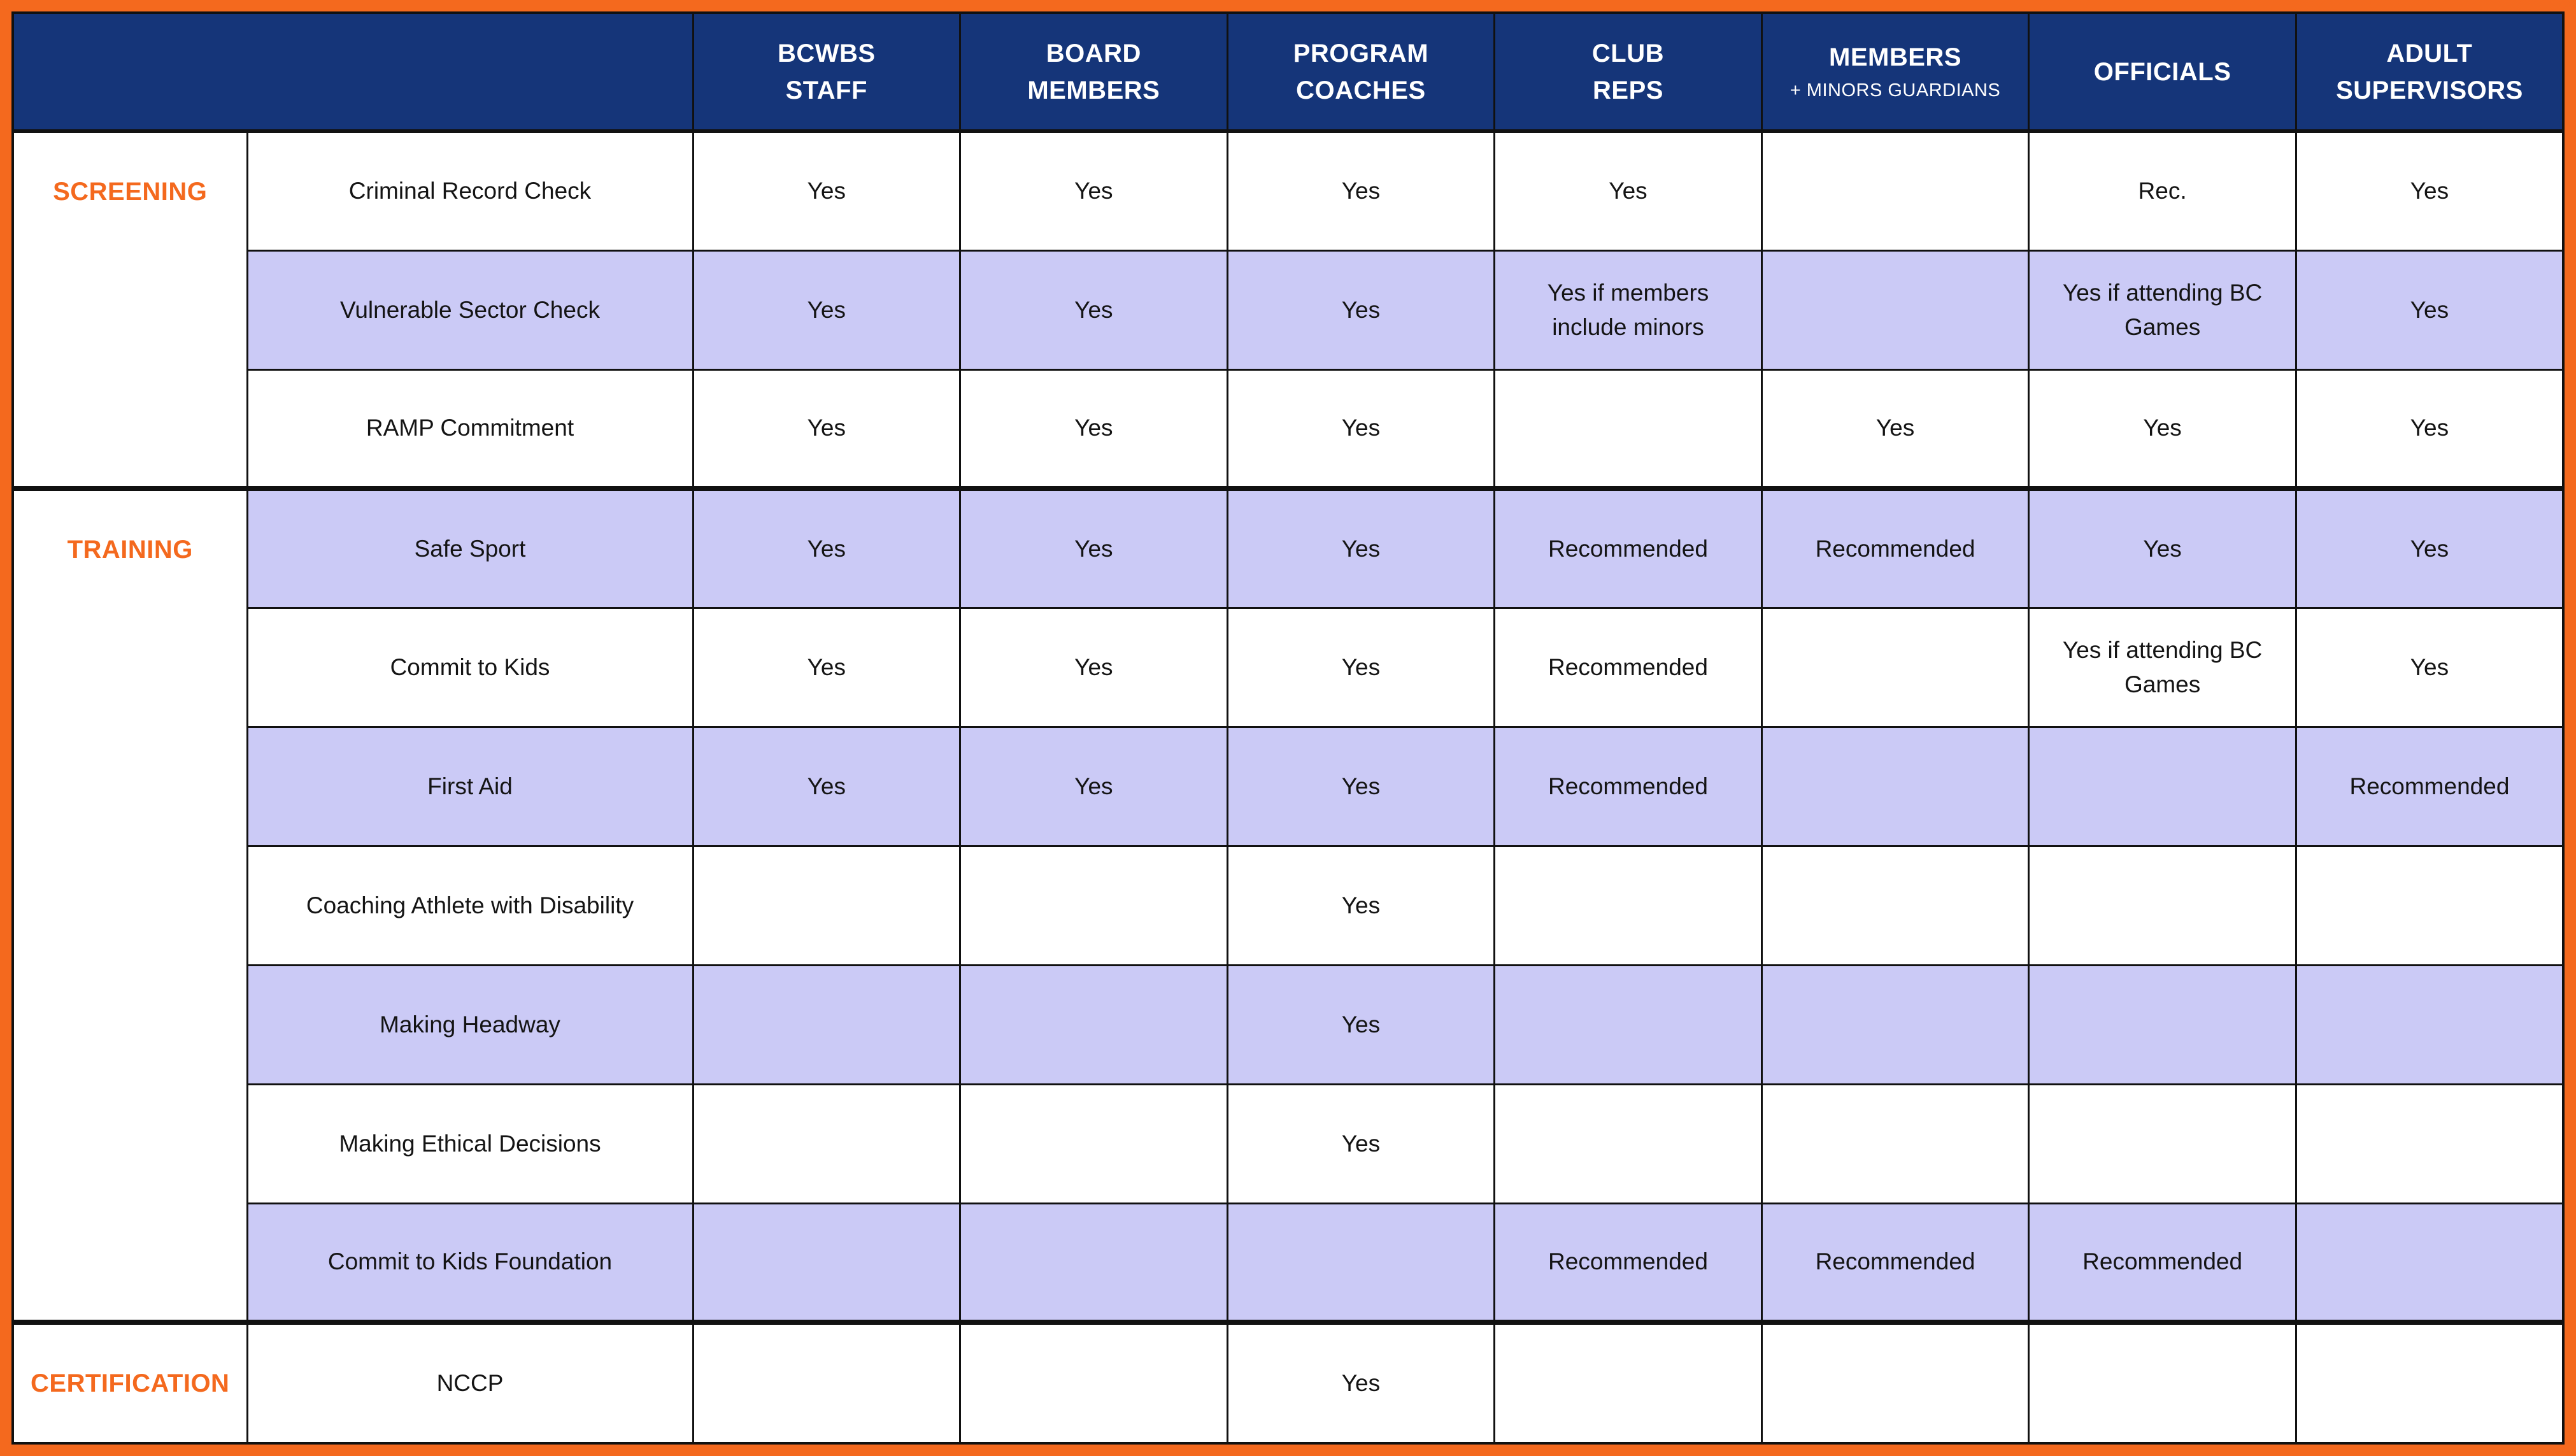 Image resolution: width=2576 pixels, height=1456 pixels. What do you see at coordinates (470, 905) in the screenshot?
I see `row-label: Coaching Athlete with Disability` at bounding box center [470, 905].